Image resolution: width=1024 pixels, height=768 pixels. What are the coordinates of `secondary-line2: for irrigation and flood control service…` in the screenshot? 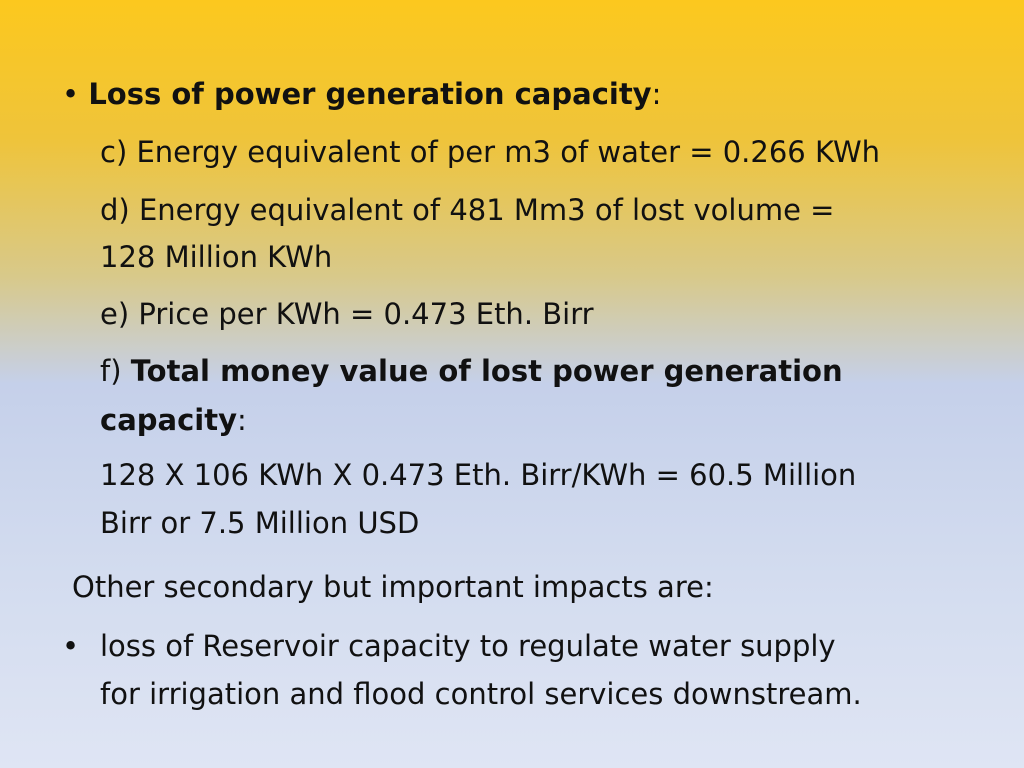 It's located at (481, 694).